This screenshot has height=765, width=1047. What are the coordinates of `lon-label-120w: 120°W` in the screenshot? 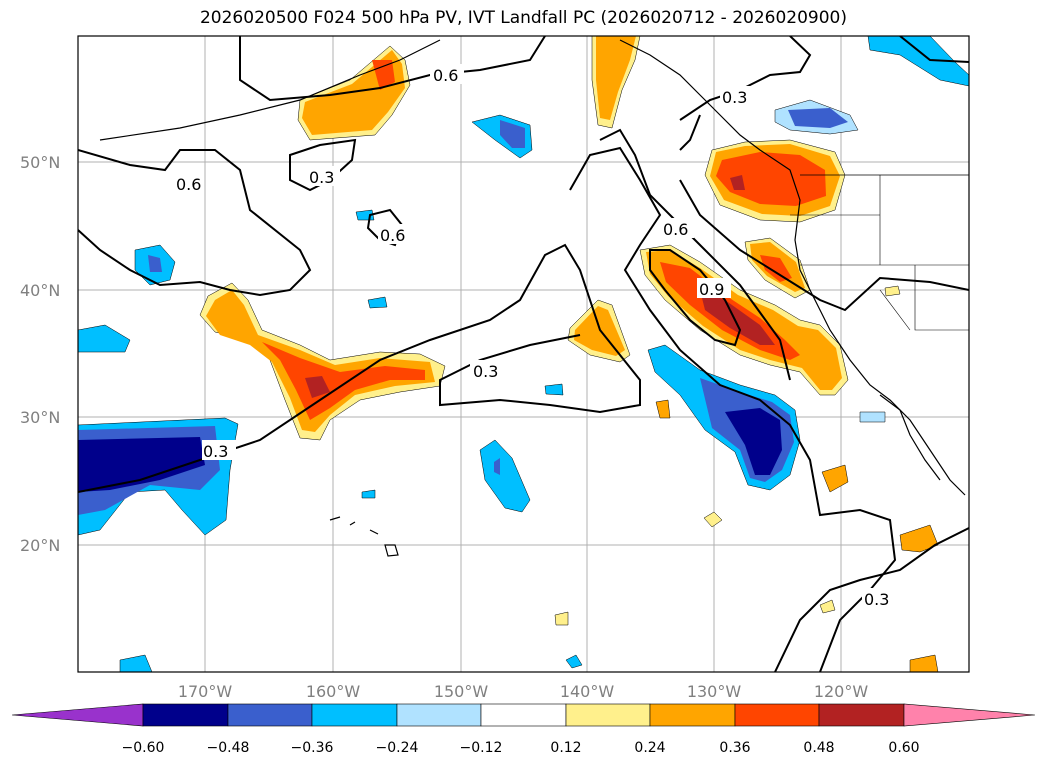 It's located at (841, 691).